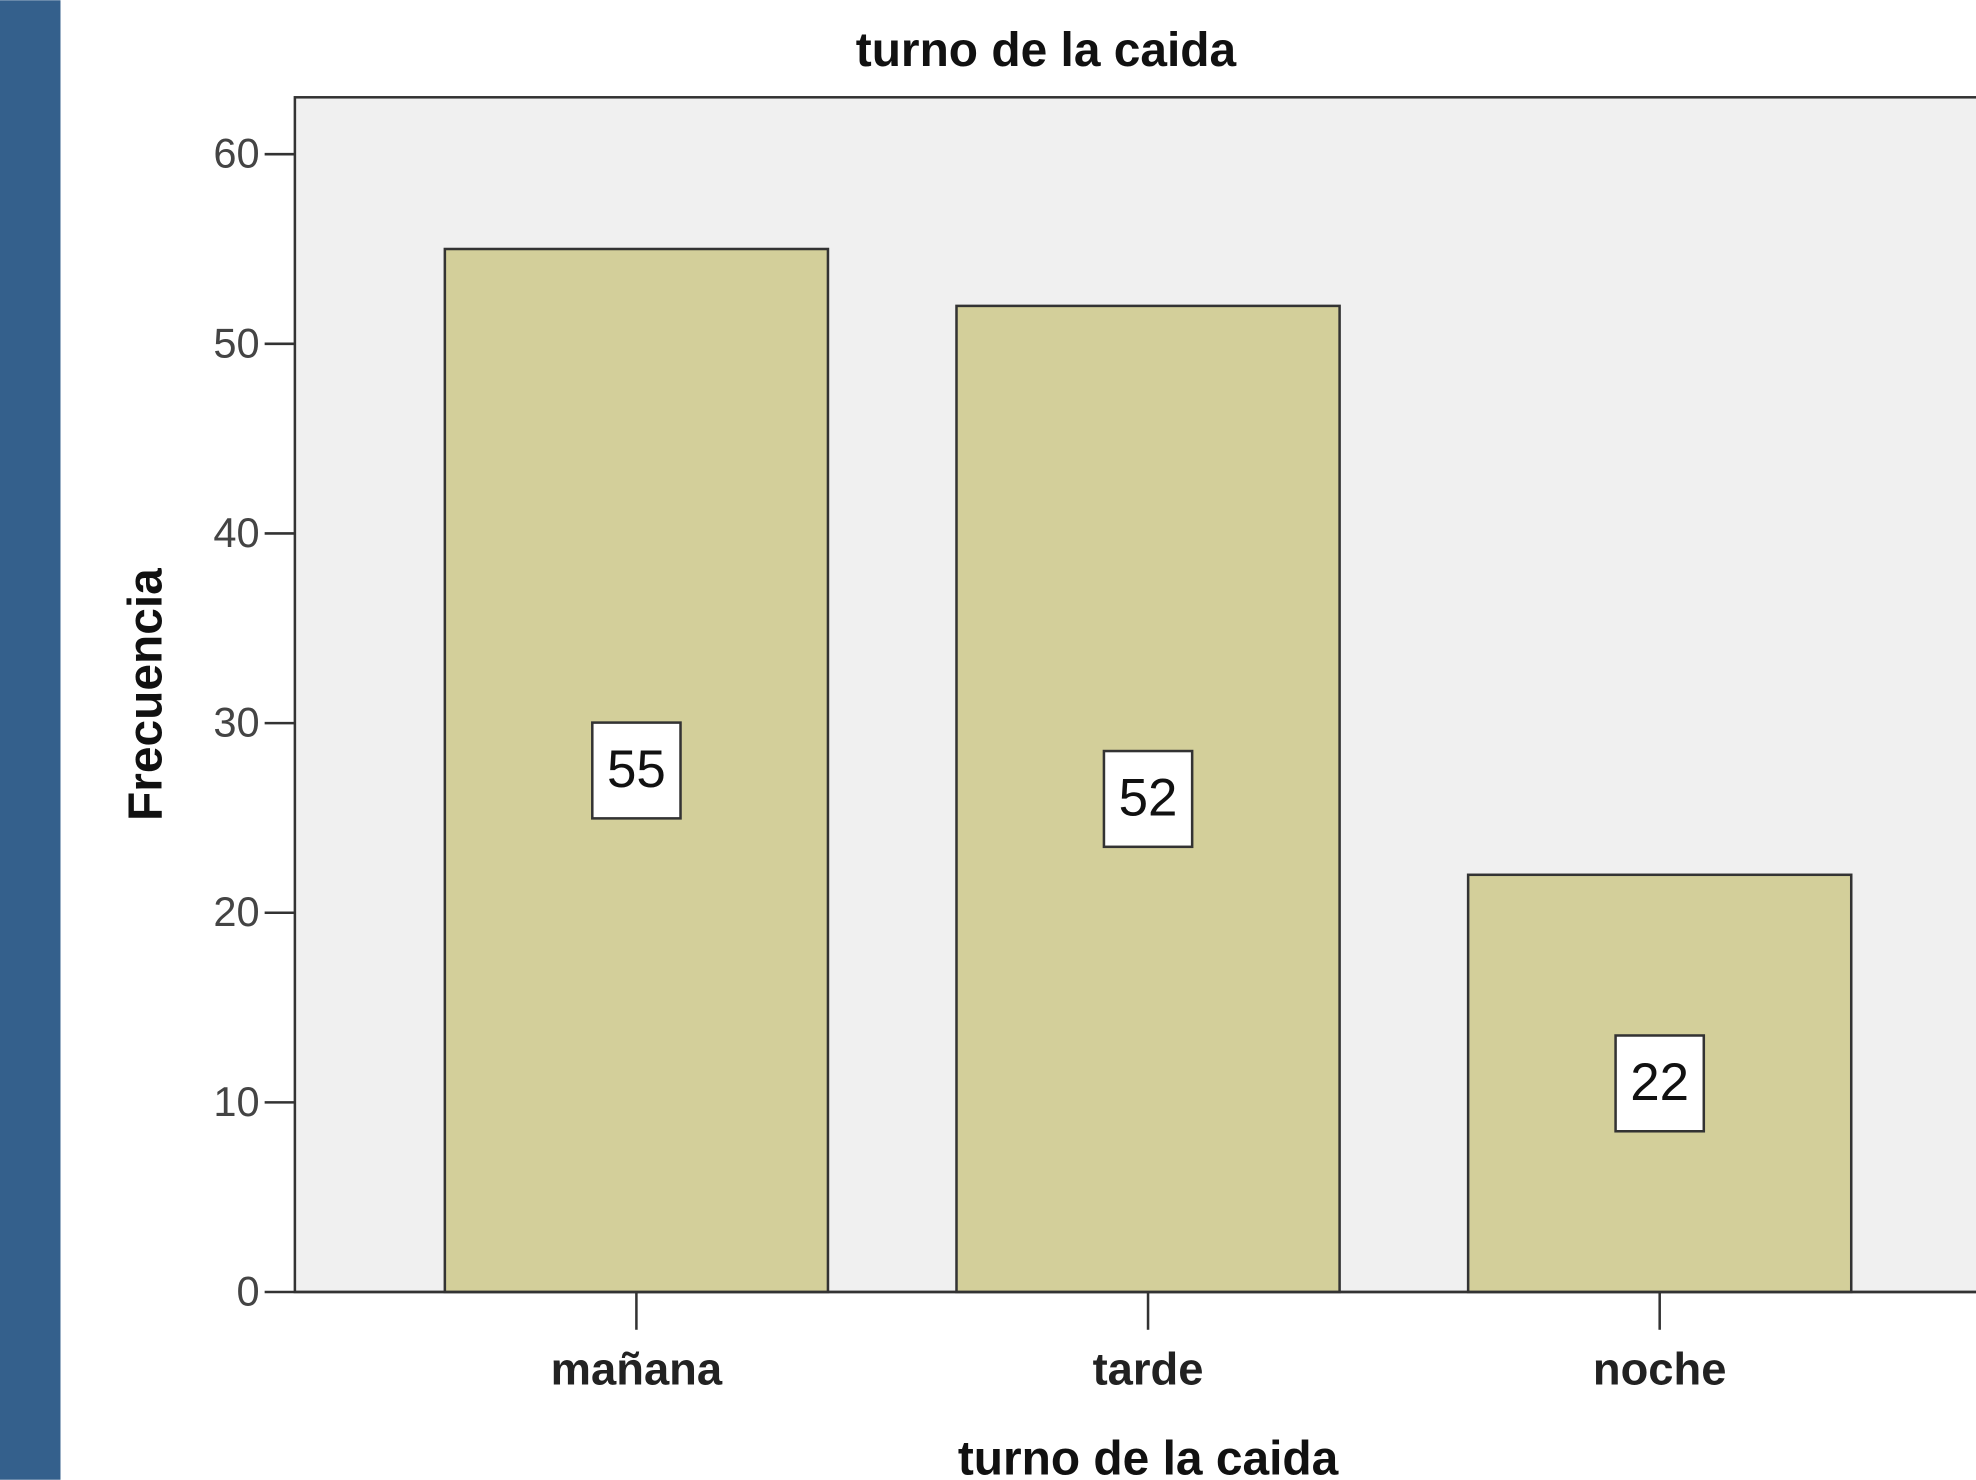 Image resolution: width=1976 pixels, height=1480 pixels. I want to click on y-tick-label: 60, so click(236, 153).